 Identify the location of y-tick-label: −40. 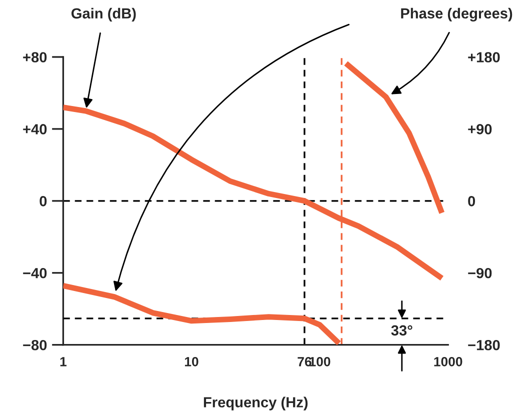
(35, 273).